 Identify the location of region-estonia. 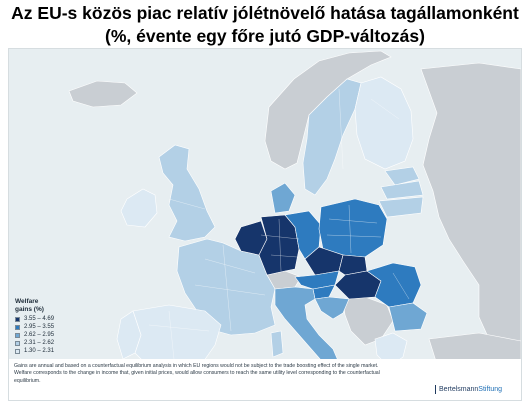
(402, 176).